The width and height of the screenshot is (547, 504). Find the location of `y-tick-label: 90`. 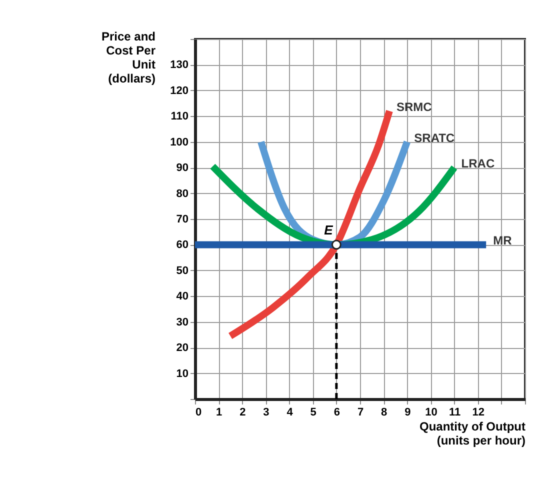

y-tick-label: 90 is located at coordinates (182, 168).